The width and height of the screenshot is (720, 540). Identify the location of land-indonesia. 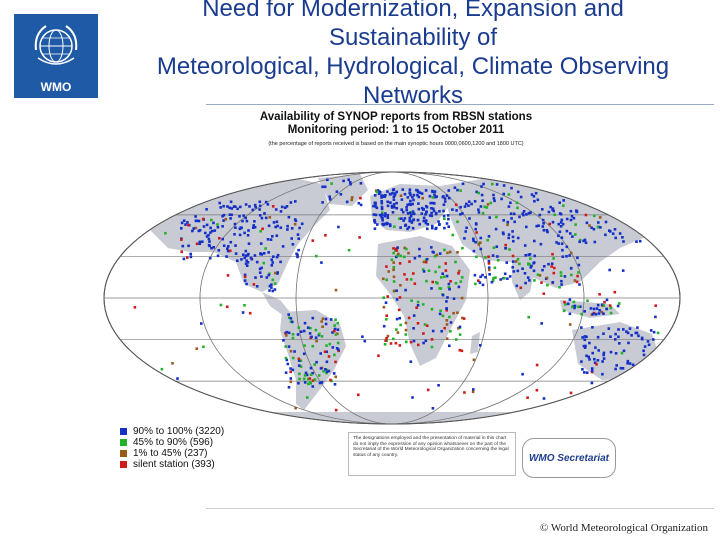
(590, 309).